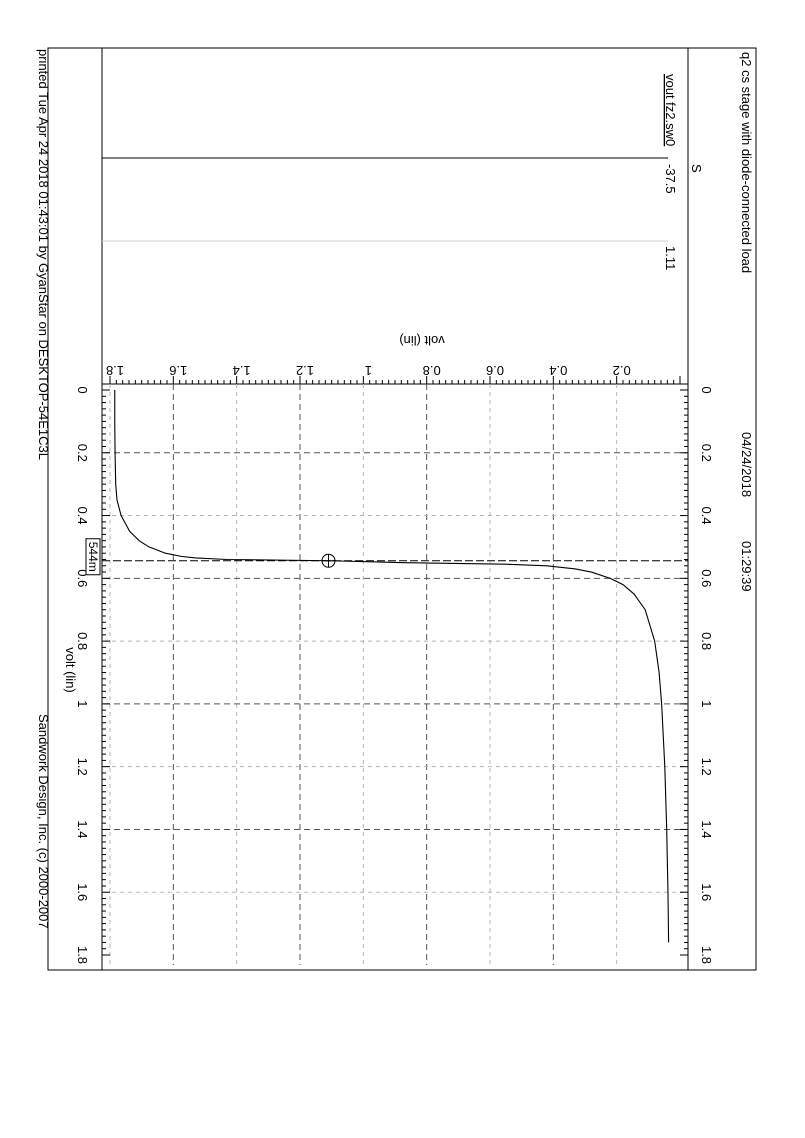 The width and height of the screenshot is (805, 1138). I want to click on footer-copyright: Sandwork Design, Inc. (c) 2000-2007, so click(43, 821).